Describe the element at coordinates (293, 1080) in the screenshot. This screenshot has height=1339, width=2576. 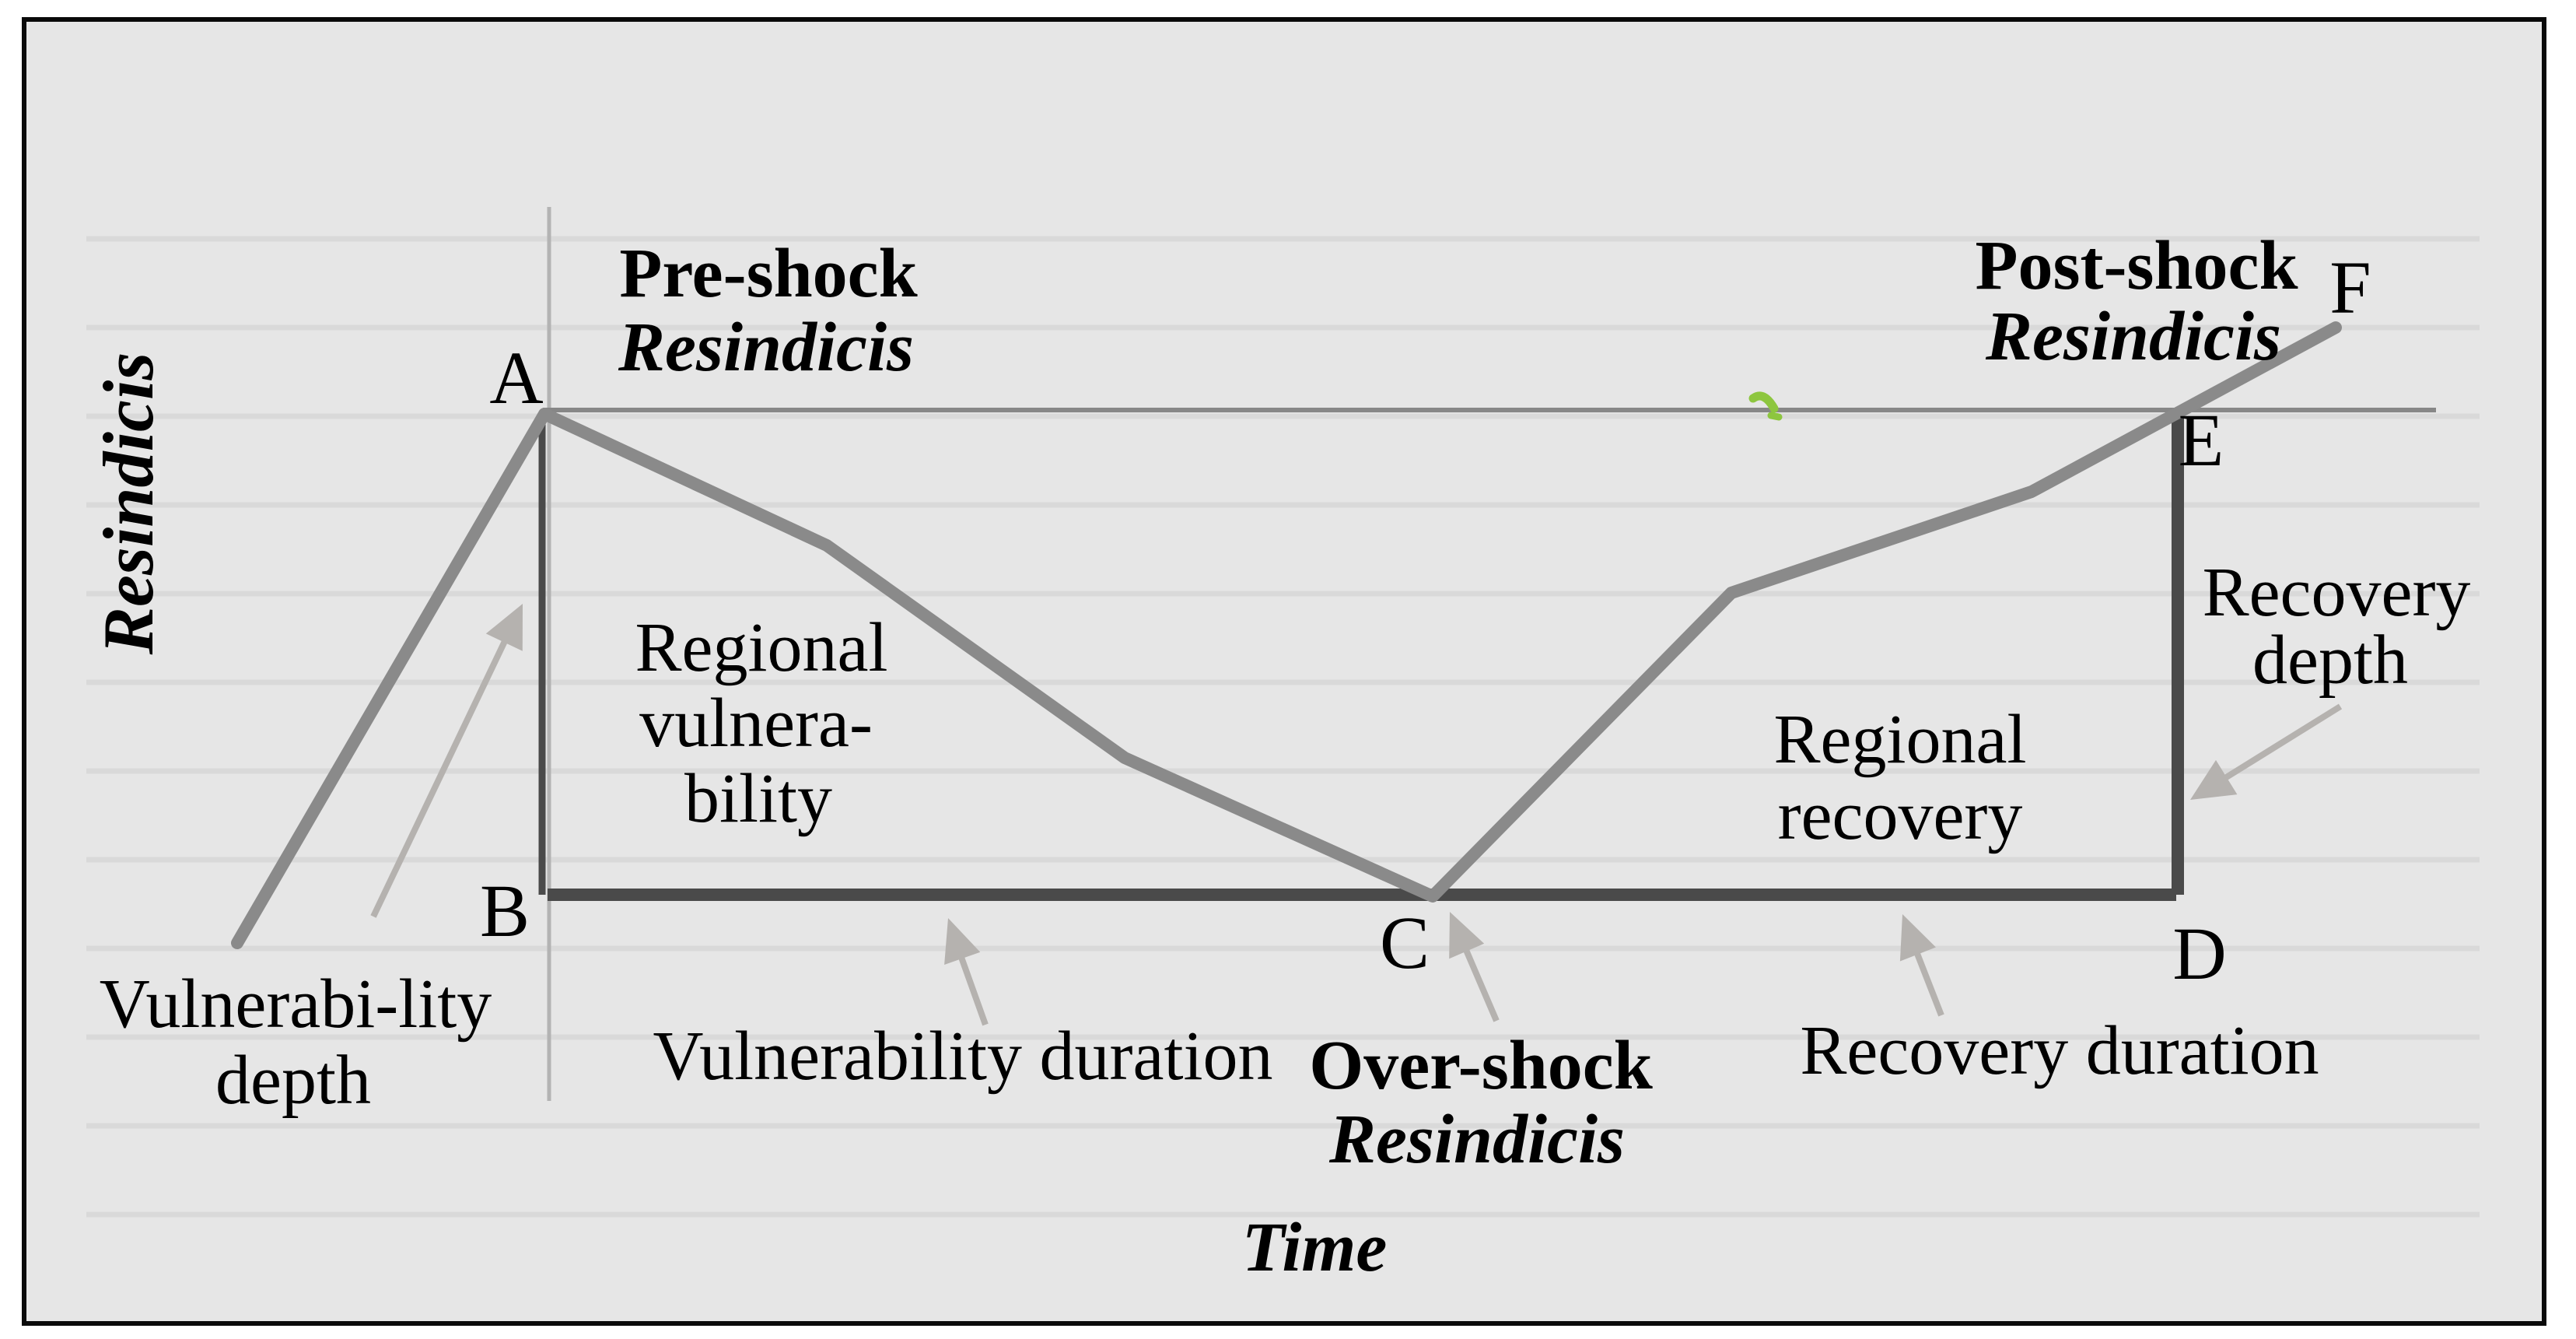
I see `vulnerability-depth-label-line2: depth` at that location.